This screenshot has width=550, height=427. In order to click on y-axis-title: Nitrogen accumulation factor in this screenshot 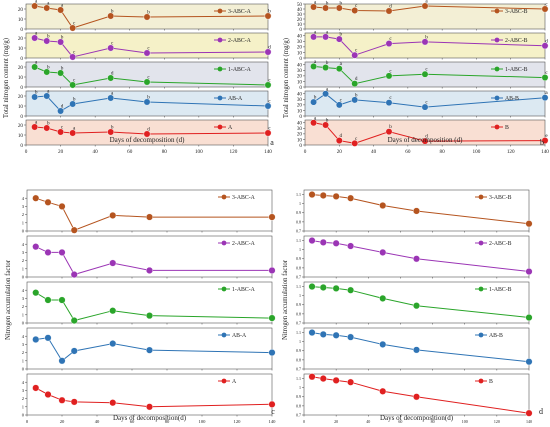, I will do `click(285, 299)`.